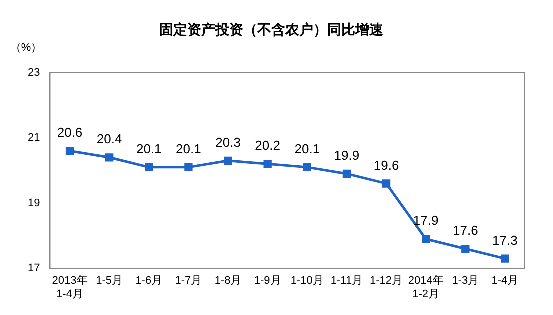  What do you see at coordinates (70, 287) in the screenshot?
I see `x-tick-label: 2013年 1-4月` at bounding box center [70, 287].